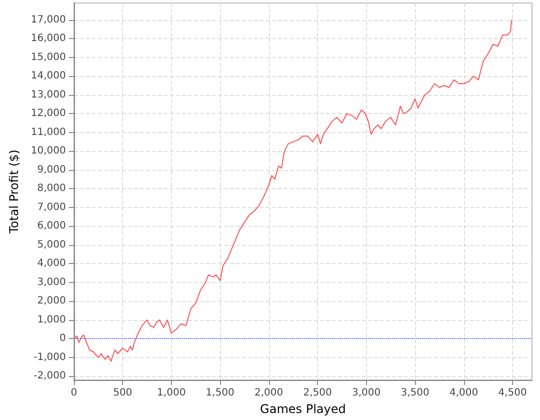 The width and height of the screenshot is (540, 420). What do you see at coordinates (51, 264) in the screenshot?
I see `y-tick-label: 4,000` at bounding box center [51, 264].